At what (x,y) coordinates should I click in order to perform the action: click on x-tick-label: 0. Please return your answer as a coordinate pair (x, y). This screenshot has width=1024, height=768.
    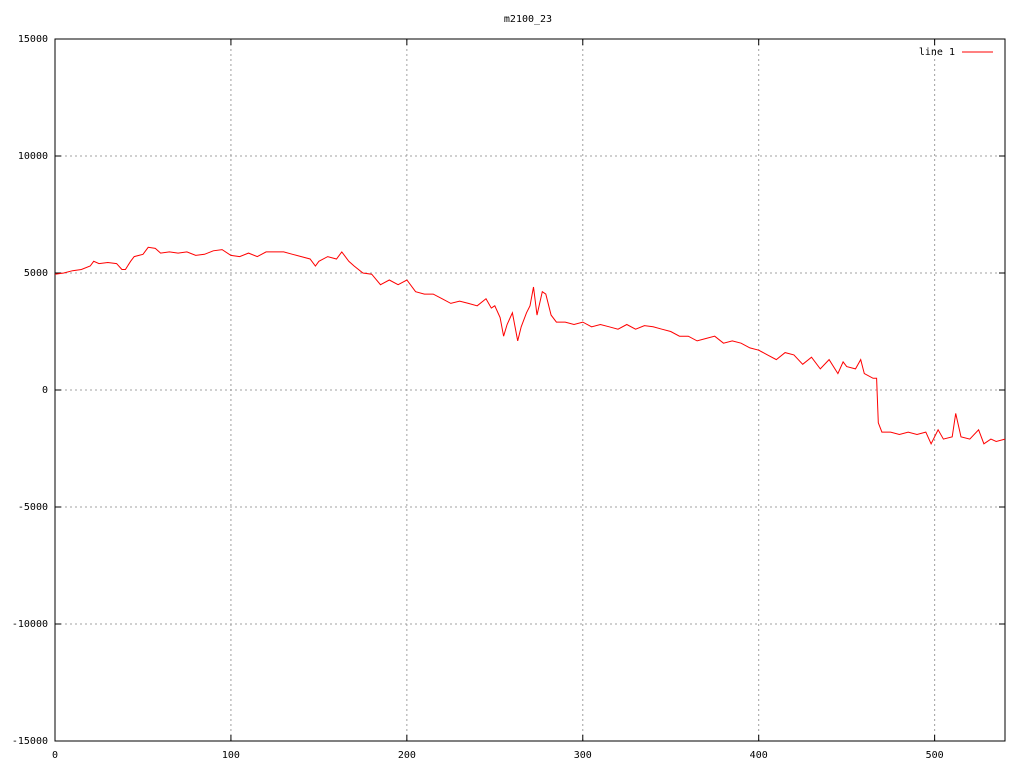
    Looking at the image, I should click on (55, 755).